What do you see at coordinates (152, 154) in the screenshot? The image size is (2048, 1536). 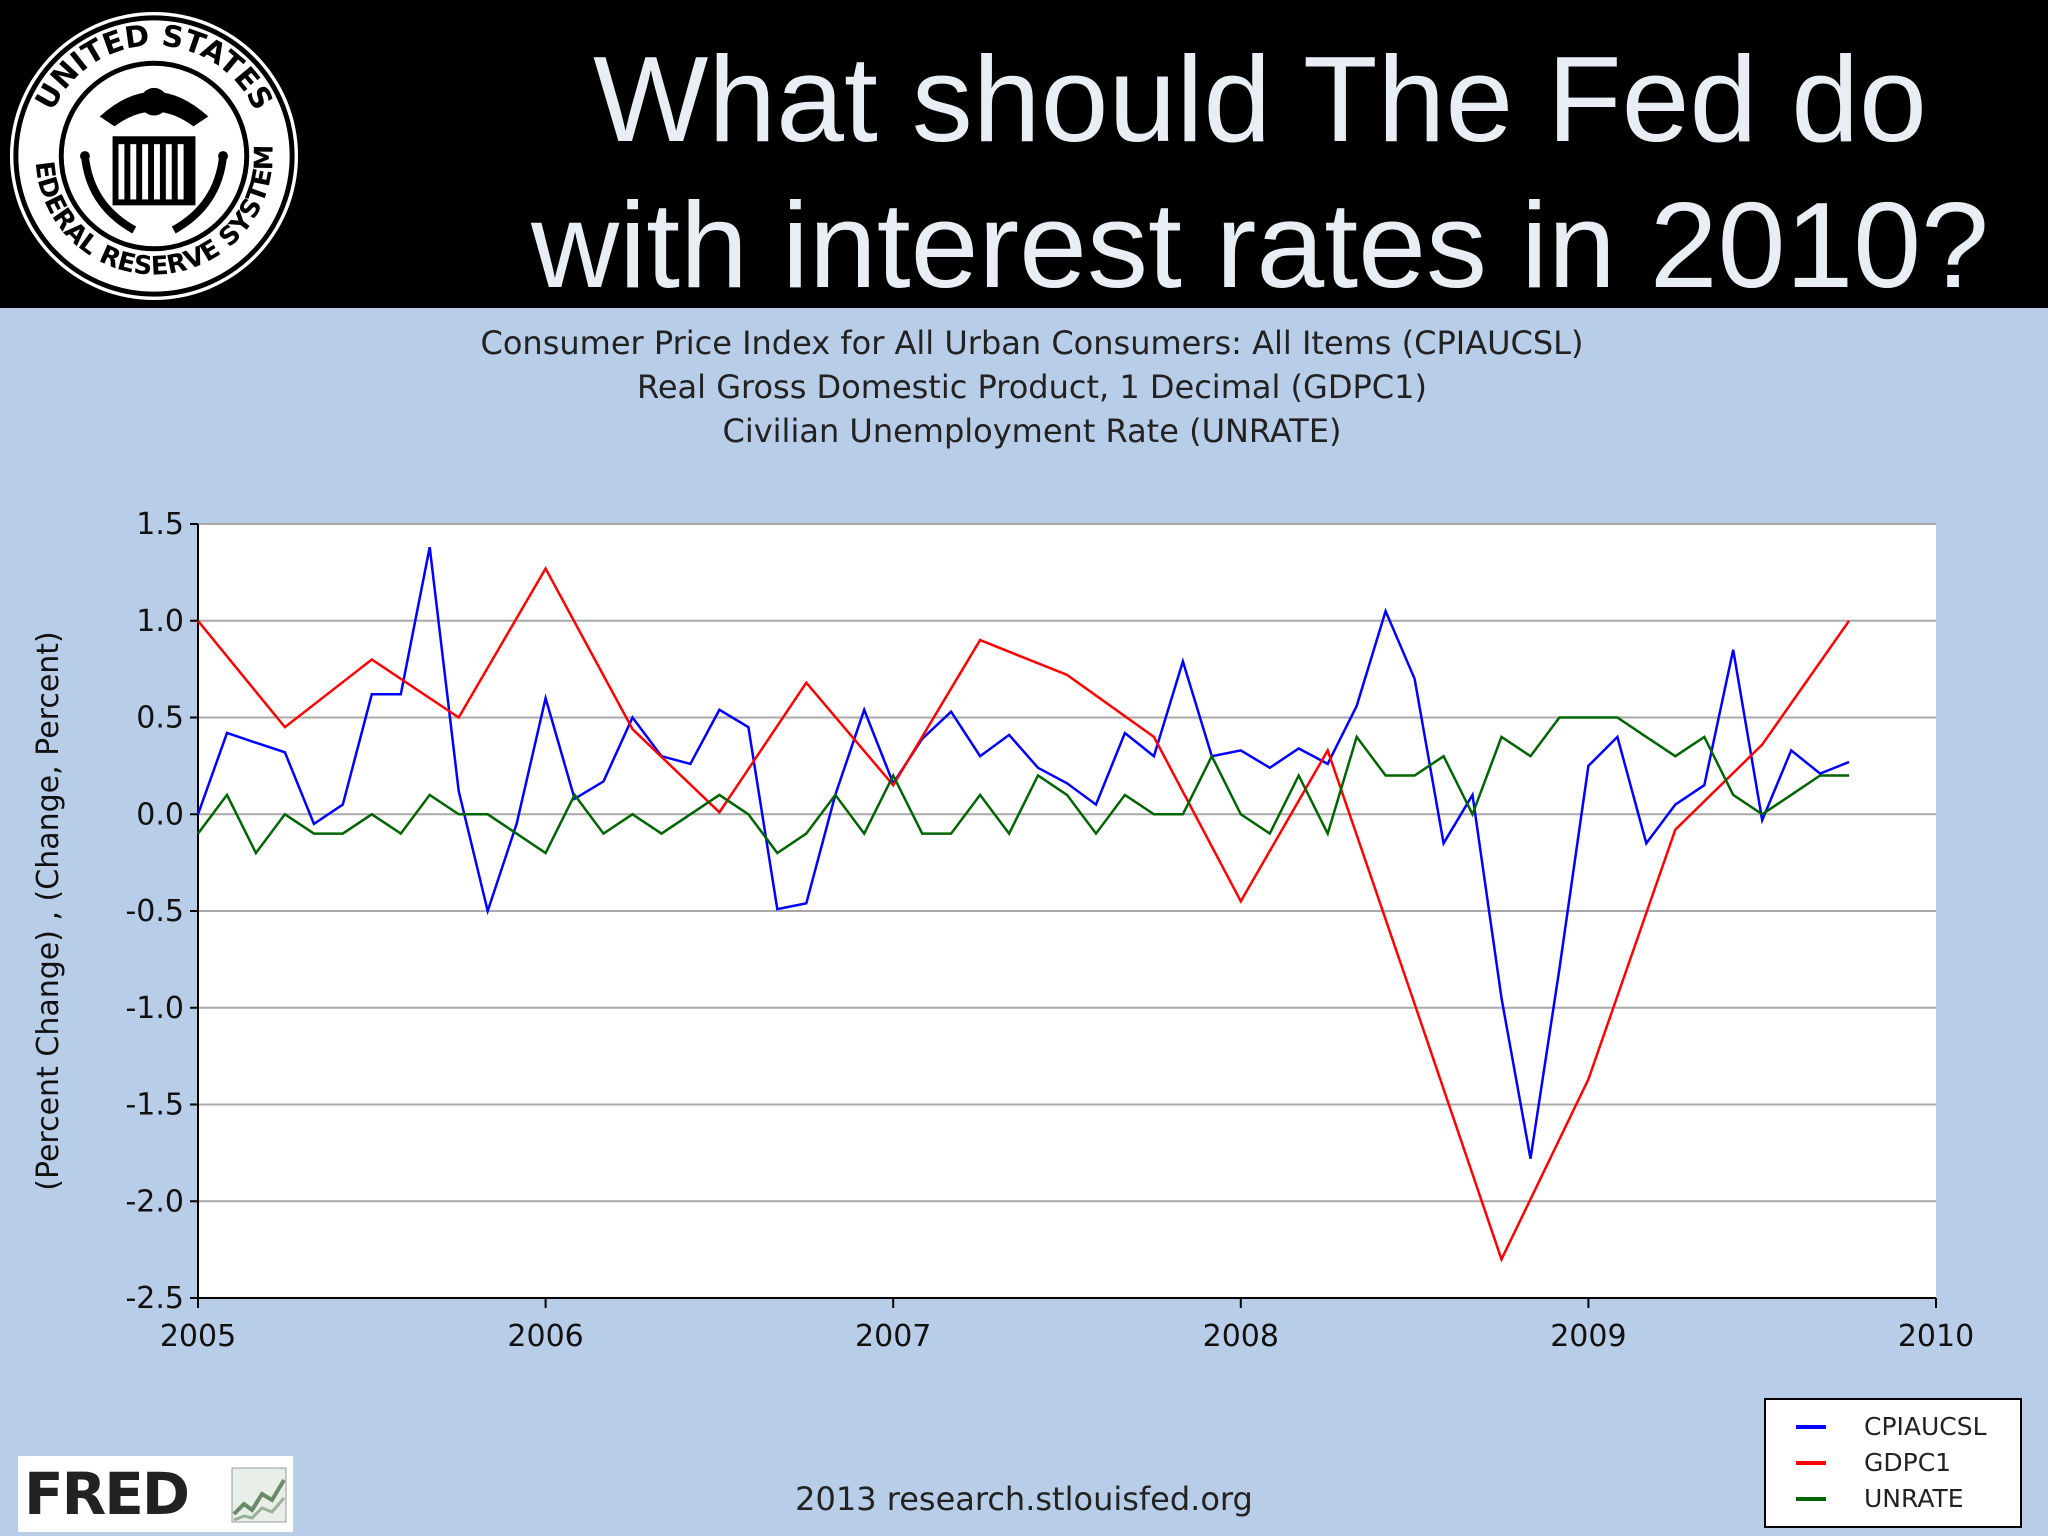 I see `federal-reserve-seal-icon: UNITED STATES FEDERAL RESERVE SYSTEM` at bounding box center [152, 154].